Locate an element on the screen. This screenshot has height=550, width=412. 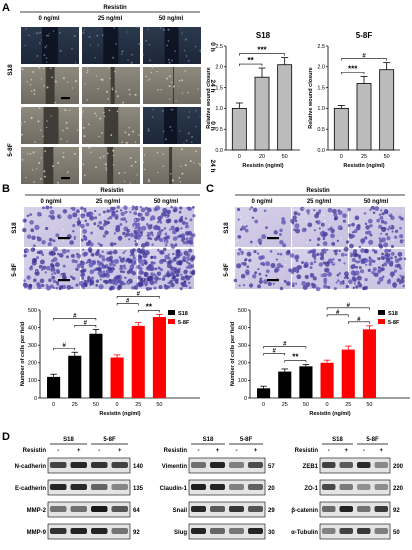
blot-protein-label: ZEB1 is located at coordinates (311, 467).